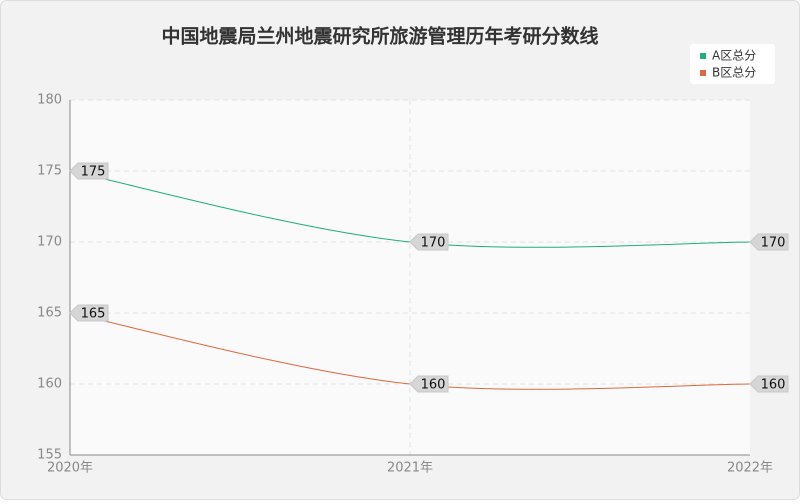 The width and height of the screenshot is (800, 504). What do you see at coordinates (49, 100) in the screenshot?
I see `y-tick-label: 180` at bounding box center [49, 100].